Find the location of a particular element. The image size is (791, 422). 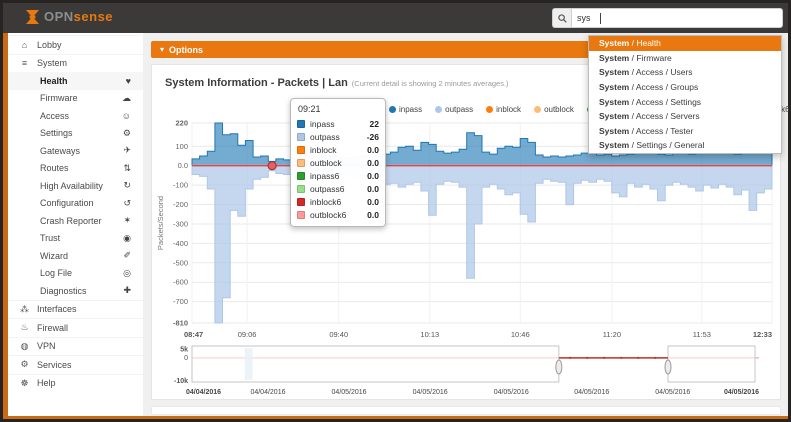

sidebar-item-label: Firewall is located at coordinates (53, 327).